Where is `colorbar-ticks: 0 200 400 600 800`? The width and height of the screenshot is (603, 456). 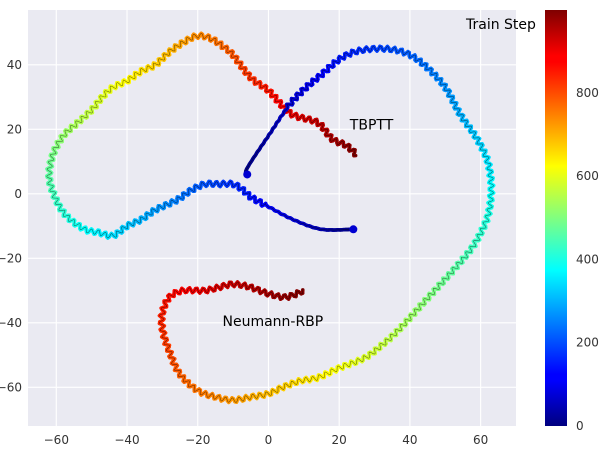 colorbar-ticks: 0 200 400 600 800 is located at coordinates (587, 259).